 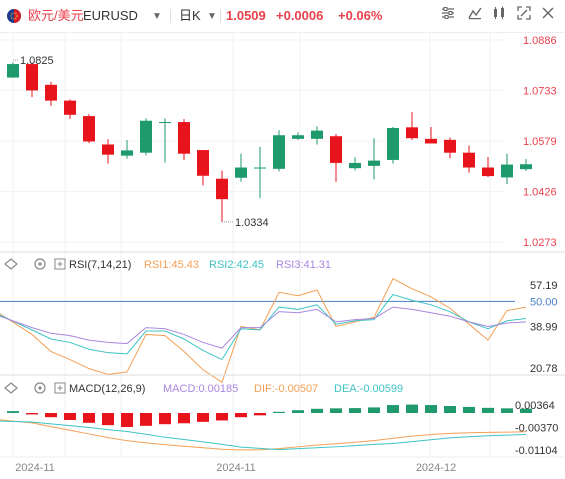 I want to click on macd-tick-label: -0.01104, so click(x=536, y=451).